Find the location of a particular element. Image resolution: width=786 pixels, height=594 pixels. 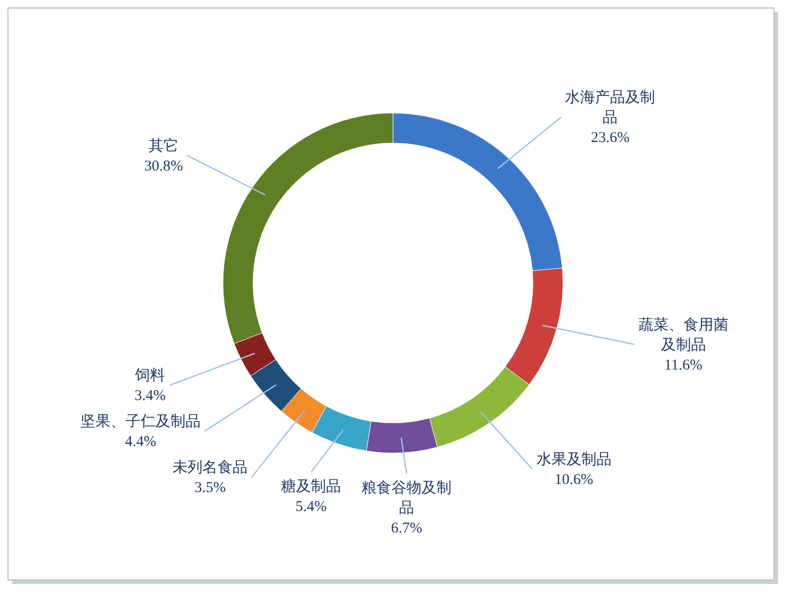

data-label: 11.6% is located at coordinates (683, 365).